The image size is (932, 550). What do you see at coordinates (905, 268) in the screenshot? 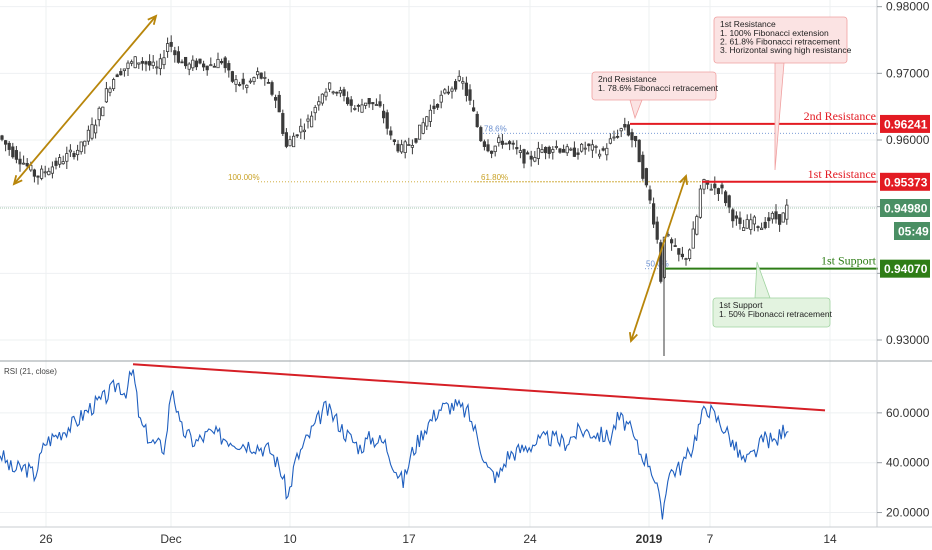
I see `level-badge-1st-support` at bounding box center [905, 268].